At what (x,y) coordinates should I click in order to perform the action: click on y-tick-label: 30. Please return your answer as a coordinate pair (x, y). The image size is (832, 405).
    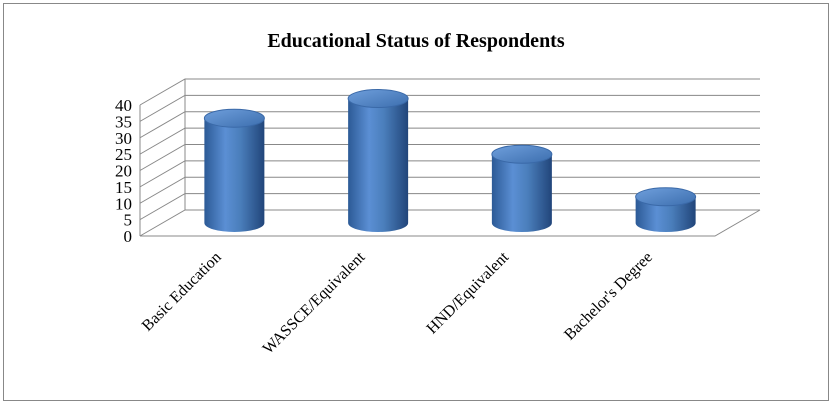
    Looking at the image, I should click on (123, 138).